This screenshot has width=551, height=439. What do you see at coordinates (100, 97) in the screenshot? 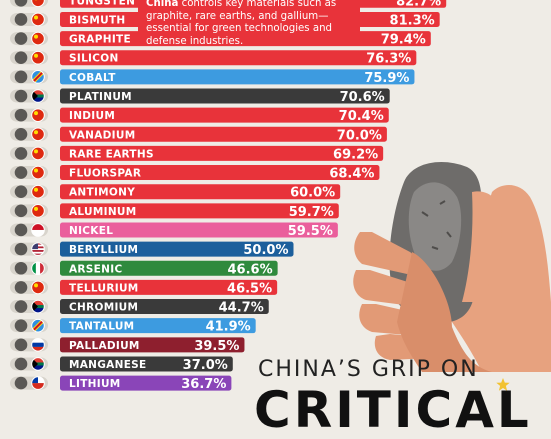
I see `category-label: PLATINUM` at bounding box center [100, 97].